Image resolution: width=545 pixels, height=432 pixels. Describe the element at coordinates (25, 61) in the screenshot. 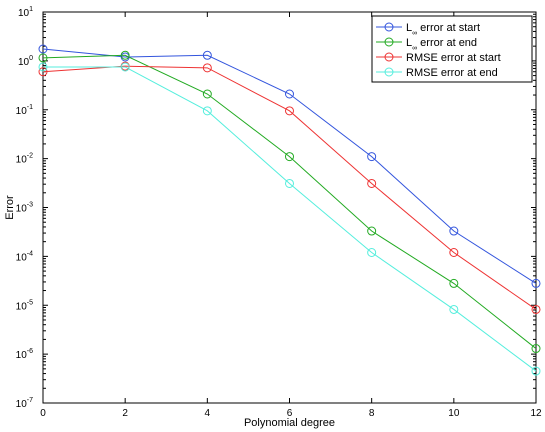

I see `y-tick-label: 10⁰` at that location.